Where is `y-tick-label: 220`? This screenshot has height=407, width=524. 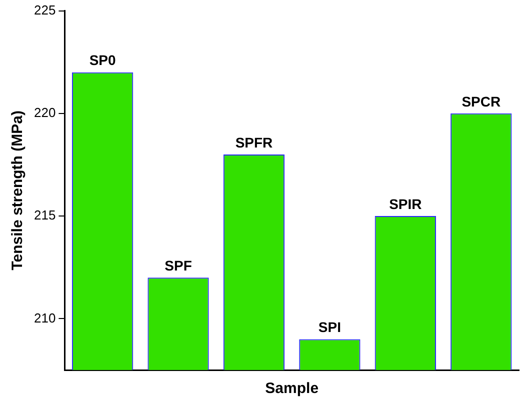 y-tick-label: 220 is located at coordinates (45, 112).